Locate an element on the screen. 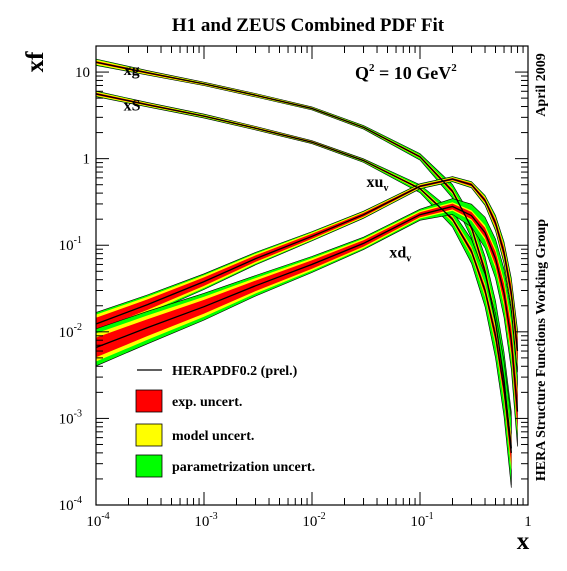  y-tick-label: 10⁻³ is located at coordinates (70, 417).